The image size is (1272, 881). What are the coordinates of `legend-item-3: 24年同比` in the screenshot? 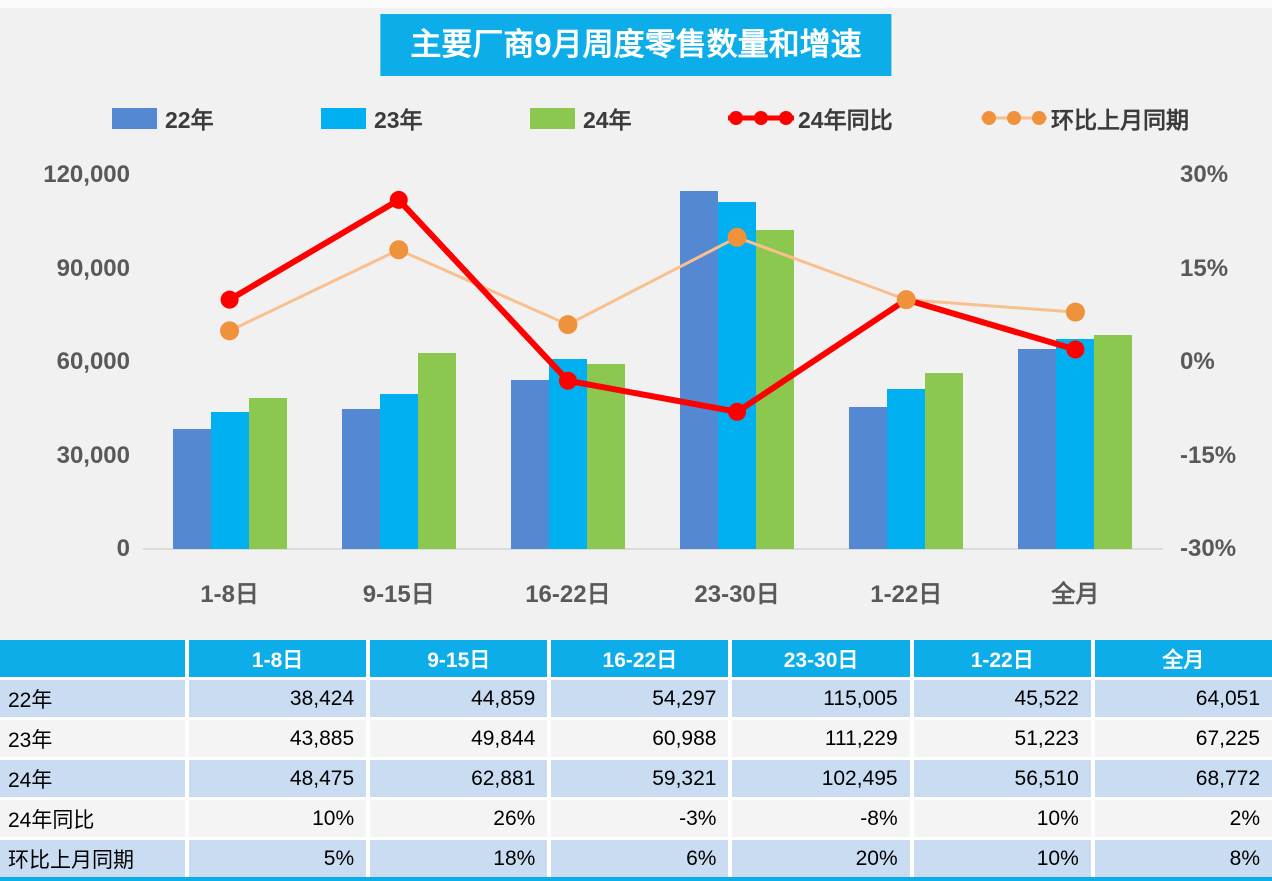 It's located at (810, 118).